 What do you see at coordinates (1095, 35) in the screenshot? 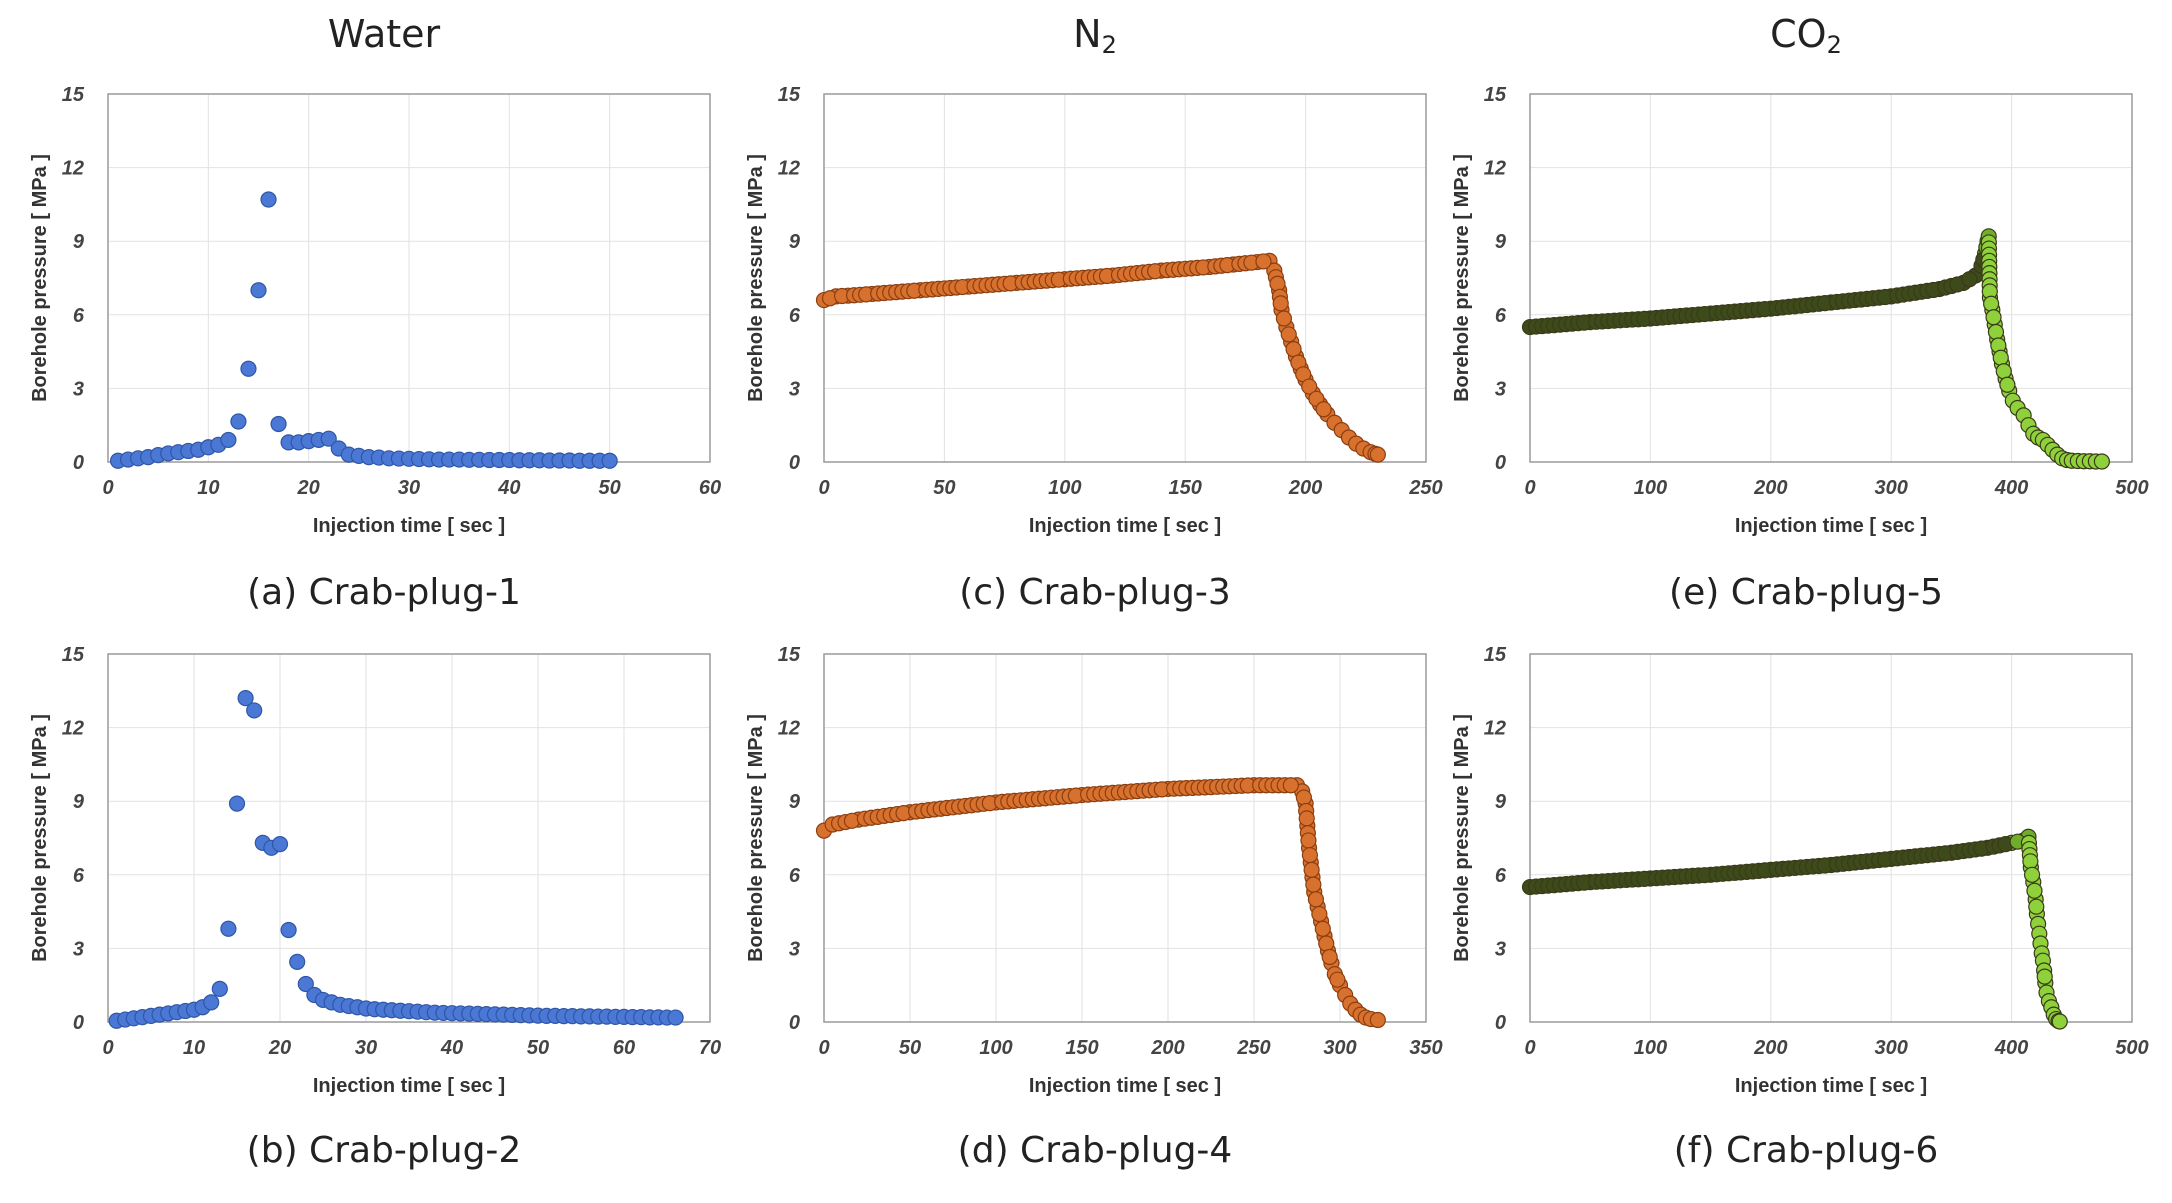
I see `column-title-n2: N2` at bounding box center [1095, 35].